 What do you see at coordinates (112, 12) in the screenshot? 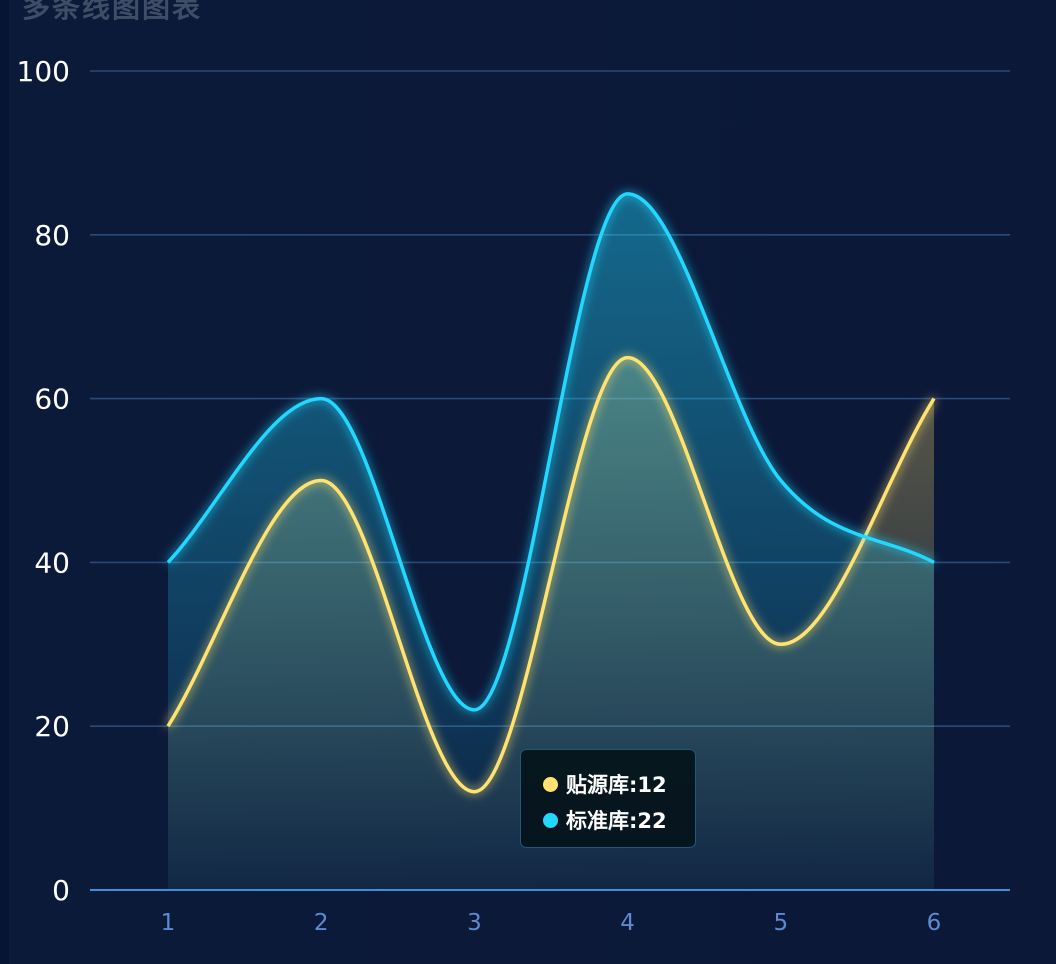
I see `chart-title: 多条线图图表` at bounding box center [112, 12].